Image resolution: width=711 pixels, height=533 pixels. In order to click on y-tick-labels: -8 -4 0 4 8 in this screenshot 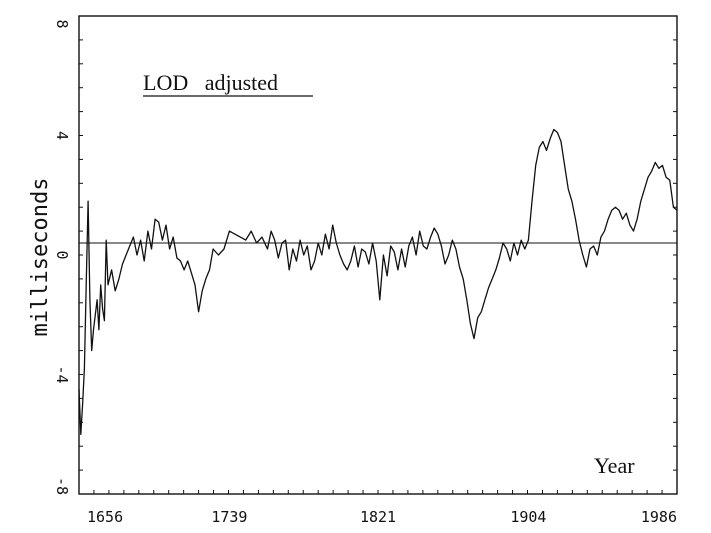, I will do `click(62, 257)`.